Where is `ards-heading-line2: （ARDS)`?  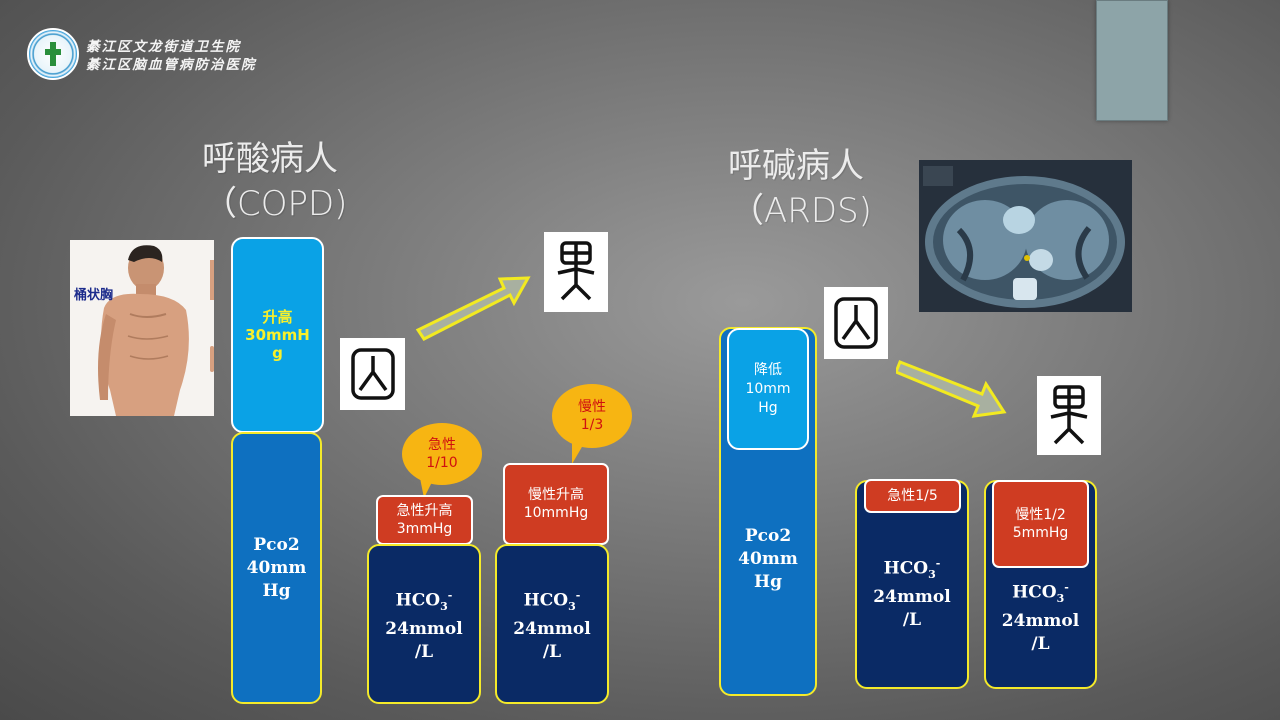
ards-heading-line2: （ARDS) is located at coordinates (801, 211).